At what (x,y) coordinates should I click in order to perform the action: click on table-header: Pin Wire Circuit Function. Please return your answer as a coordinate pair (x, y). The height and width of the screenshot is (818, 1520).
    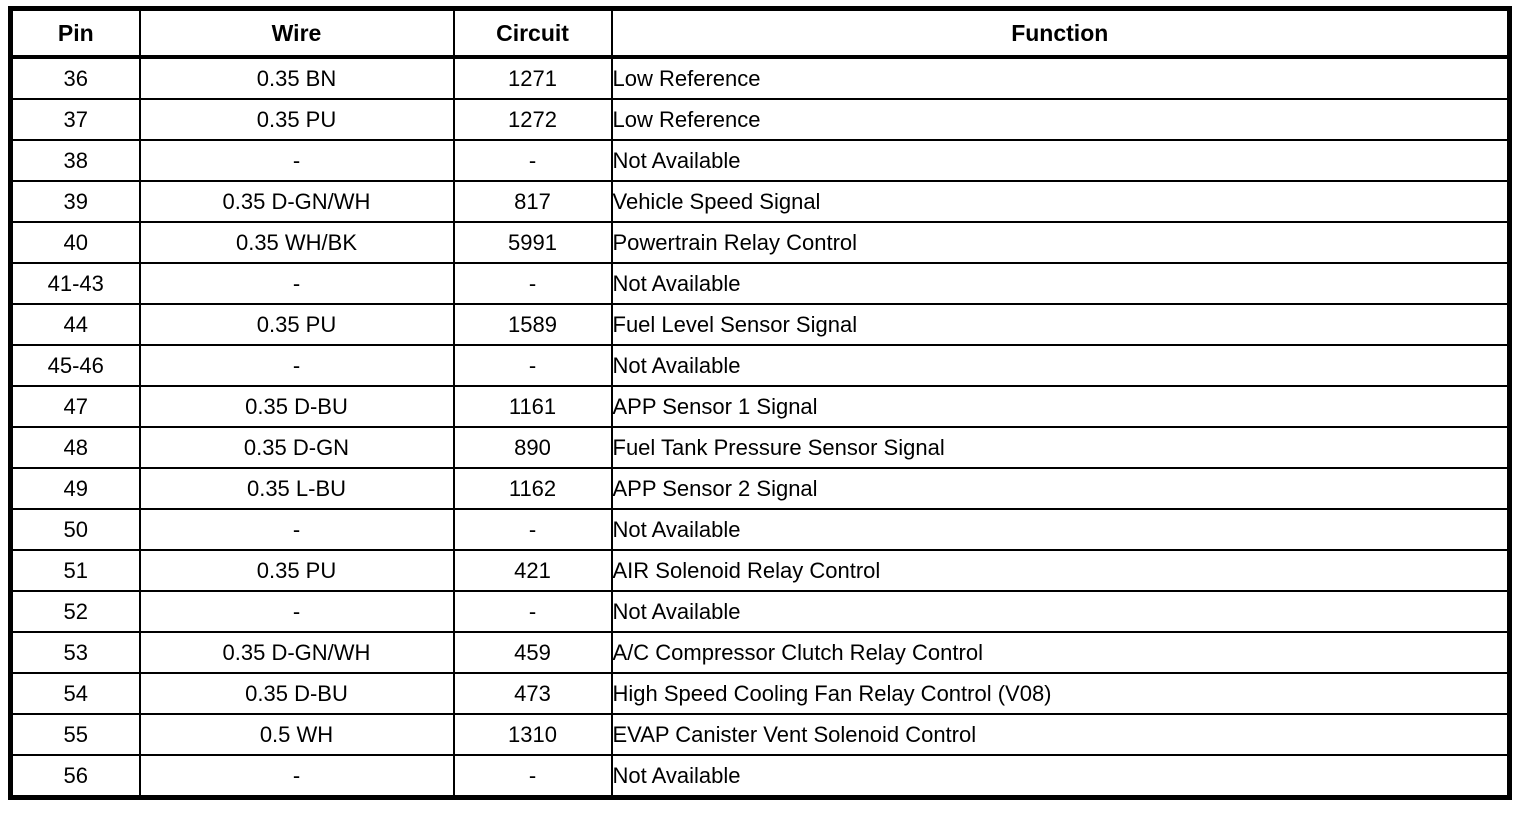
    Looking at the image, I should click on (760, 33).